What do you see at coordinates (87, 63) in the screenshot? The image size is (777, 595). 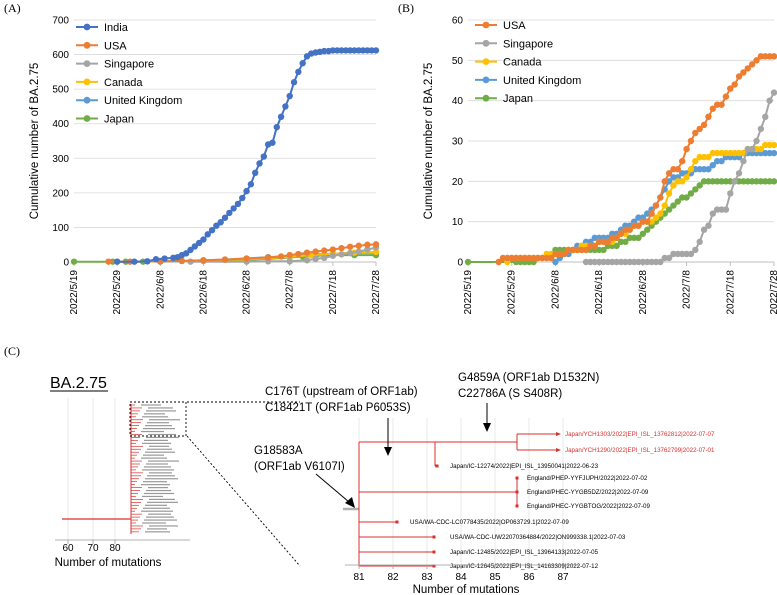 I see `legend-marker-0-singapore` at bounding box center [87, 63].